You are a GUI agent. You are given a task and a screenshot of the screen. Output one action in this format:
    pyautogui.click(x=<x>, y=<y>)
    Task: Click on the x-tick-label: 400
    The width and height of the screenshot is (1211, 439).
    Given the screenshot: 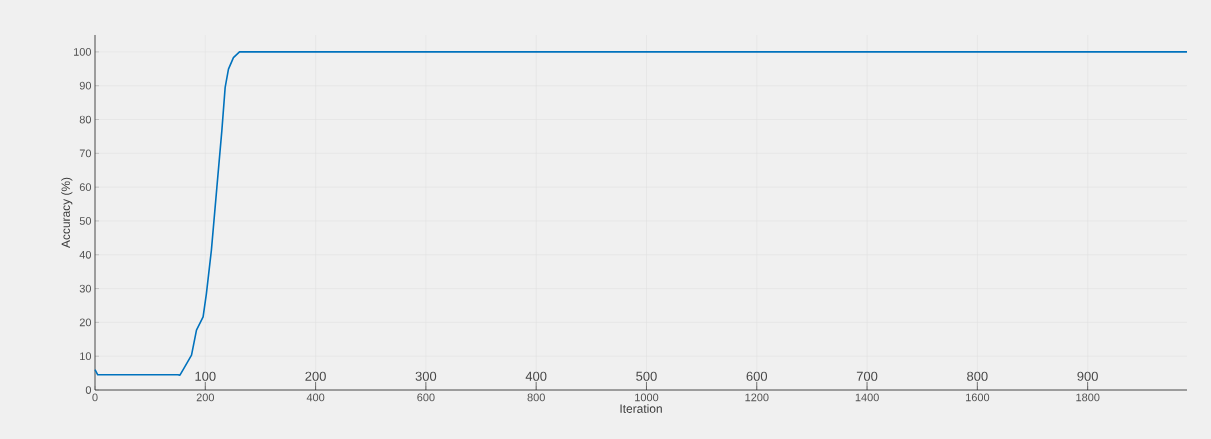 What is the action you would take?
    pyautogui.click(x=315, y=397)
    